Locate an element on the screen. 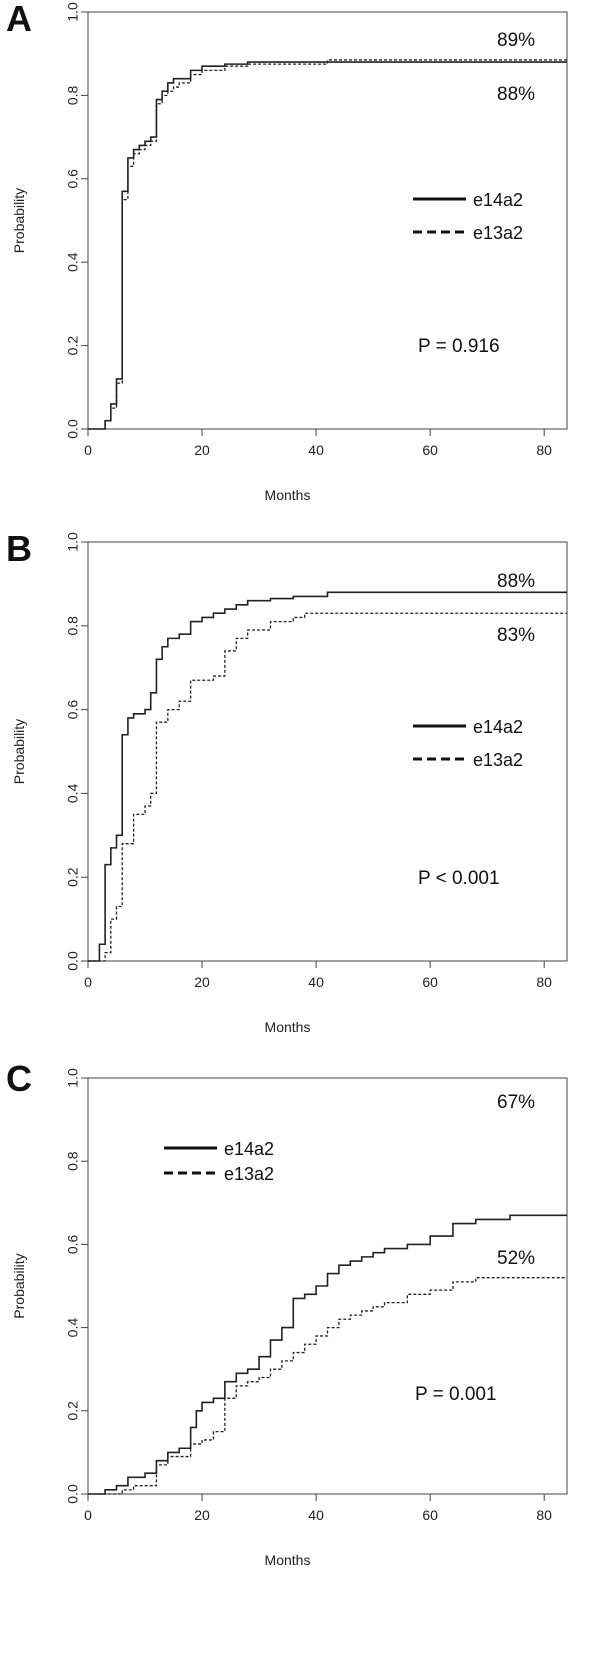  panel-label: C is located at coordinates (19, 1079).